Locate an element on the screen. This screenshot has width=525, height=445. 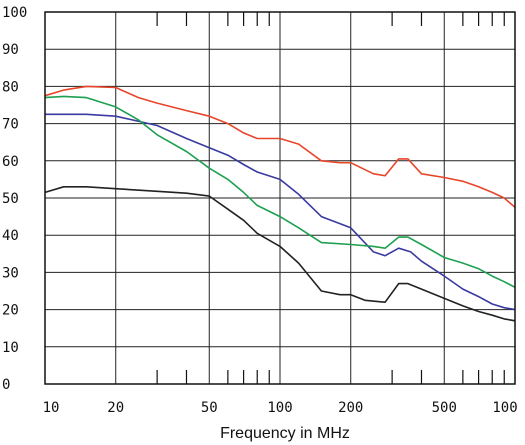
y-tick-label: 100 is located at coordinates (14, 13).